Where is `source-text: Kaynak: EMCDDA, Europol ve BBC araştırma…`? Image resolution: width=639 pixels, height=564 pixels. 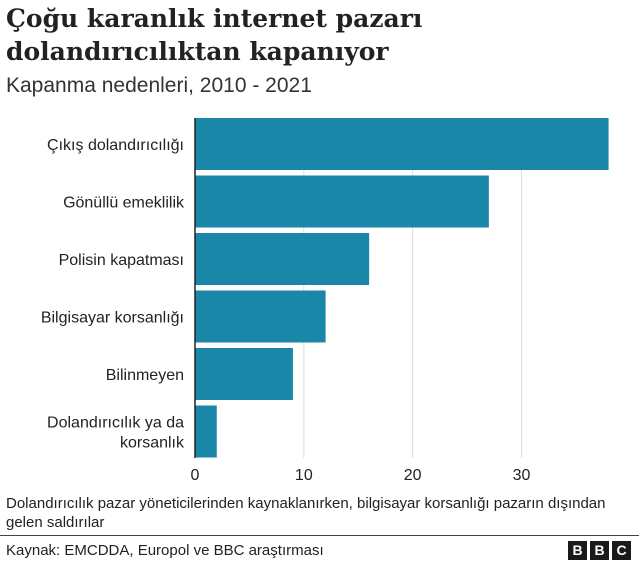
source-text: Kaynak: EMCDDA, Europol ve BBC araştırma… is located at coordinates (165, 550).